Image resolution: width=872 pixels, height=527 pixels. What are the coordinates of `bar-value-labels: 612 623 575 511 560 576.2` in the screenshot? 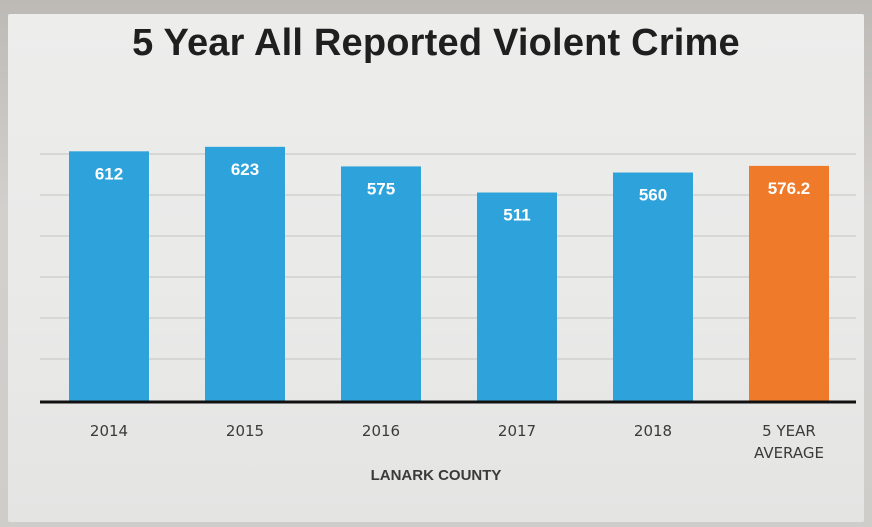 It's located at (452, 192).